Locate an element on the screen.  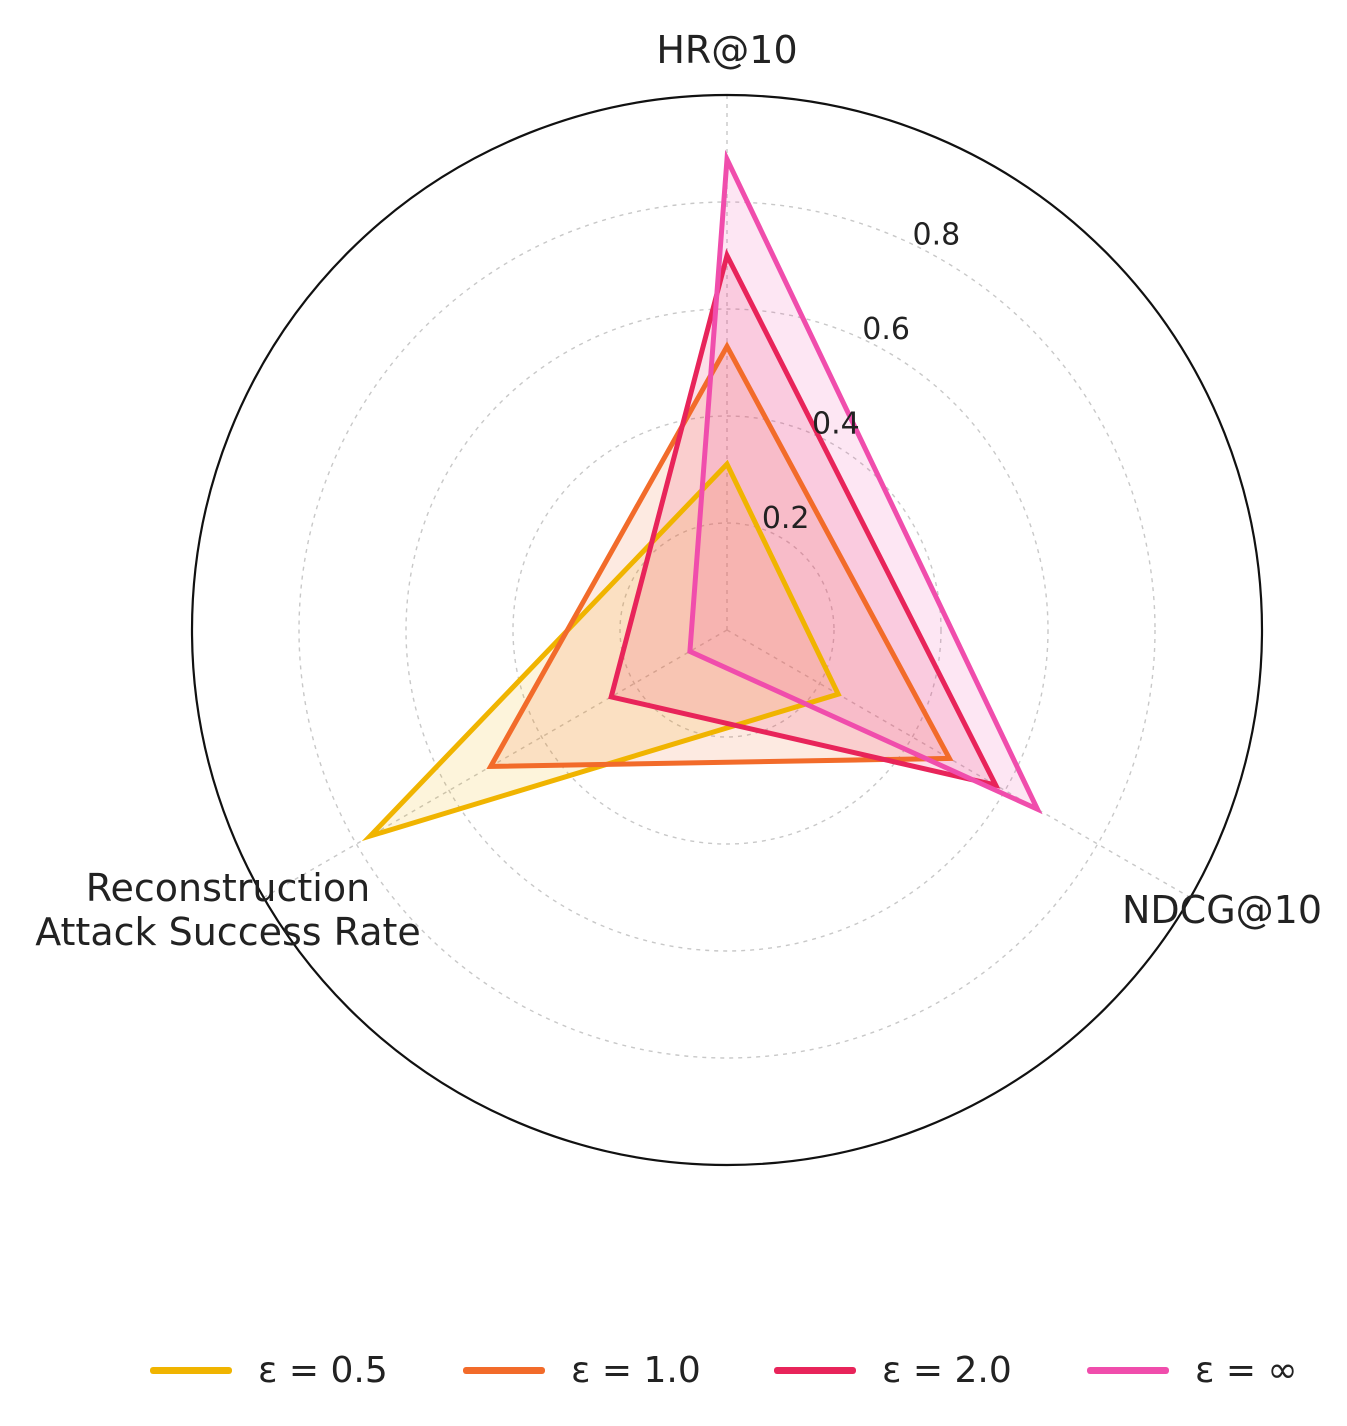
legend-item: ε = 2.0 is located at coordinates (893, 1370).